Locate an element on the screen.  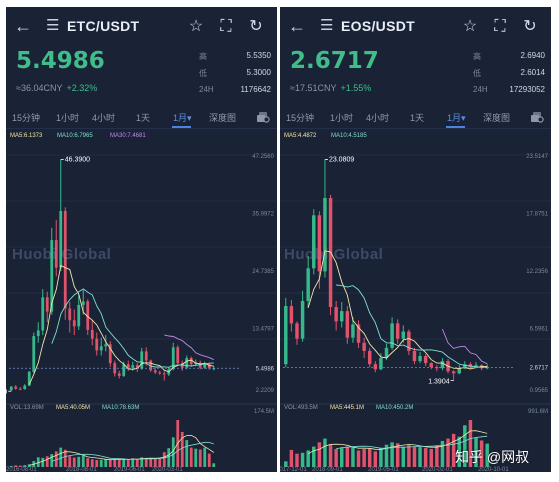
interval-tabs: 15分钟 1小时 4小时 1天 1月▾ 深度图 is located at coordinates (415, 118).